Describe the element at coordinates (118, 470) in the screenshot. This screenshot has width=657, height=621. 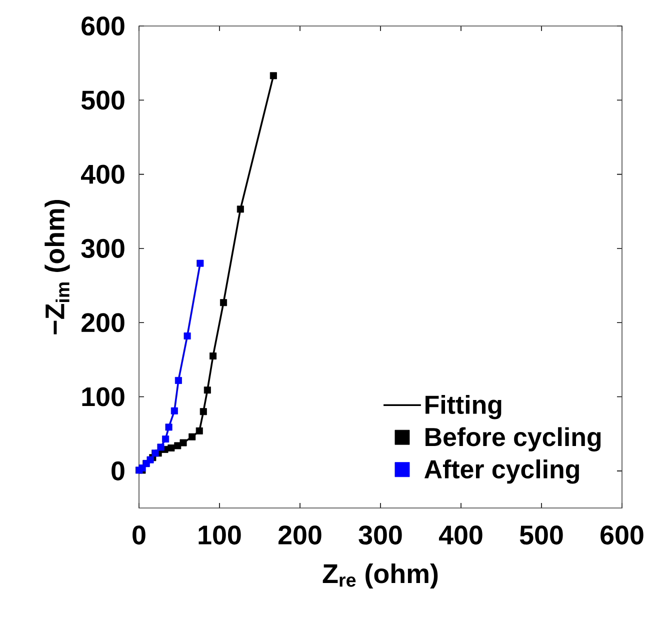
I see `y-tick-label: 0` at that location.